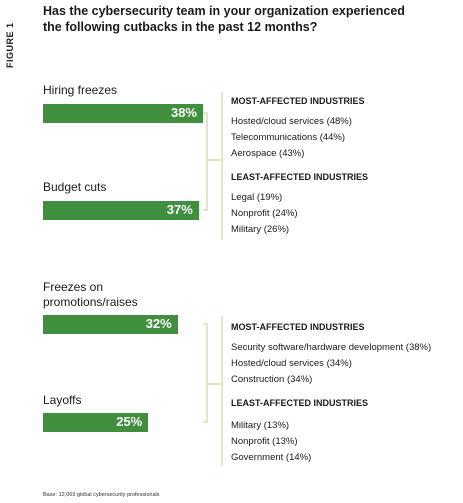 Image resolution: width=463 pixels, height=503 pixels. What do you see at coordinates (272, 379) in the screenshot?
I see `group2-most-item: Construction (34%)` at bounding box center [272, 379].